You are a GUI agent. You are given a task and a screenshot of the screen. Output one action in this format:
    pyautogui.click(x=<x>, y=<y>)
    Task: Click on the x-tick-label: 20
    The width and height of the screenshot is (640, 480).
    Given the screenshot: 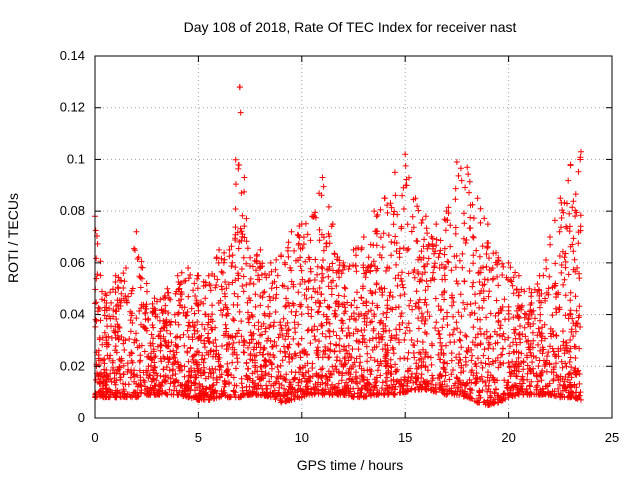 What is the action you would take?
    pyautogui.click(x=508, y=437)
    